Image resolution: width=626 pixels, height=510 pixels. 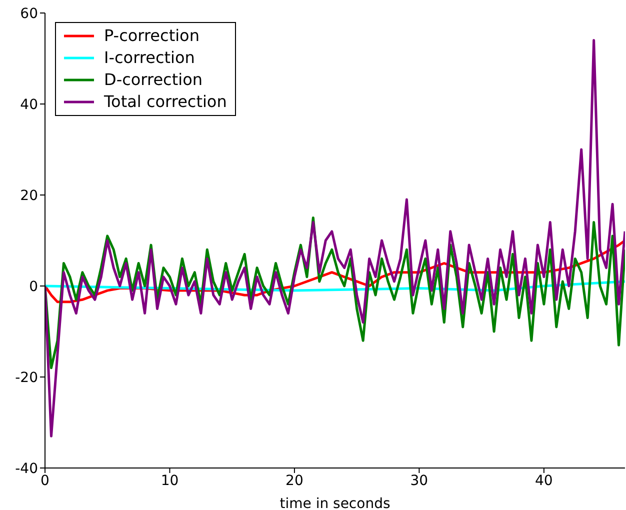 What do you see at coordinates (165, 102) in the screenshot?
I see `legend-label: Total correction` at bounding box center [165, 102].